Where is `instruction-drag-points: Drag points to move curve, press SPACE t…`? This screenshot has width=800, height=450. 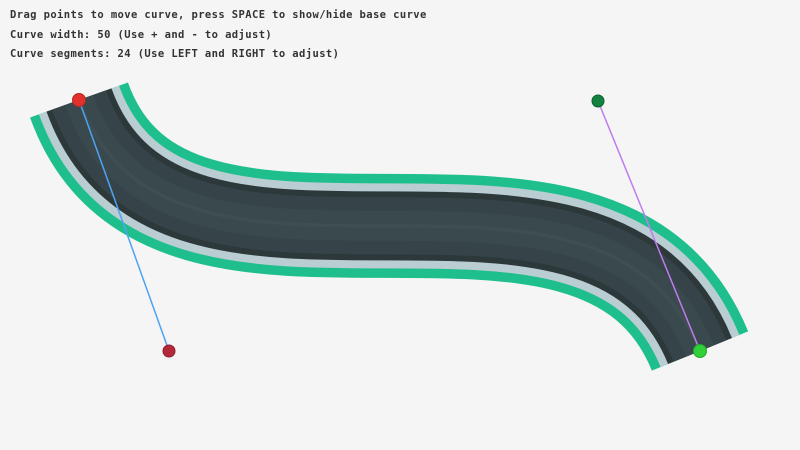
instruction-drag-points: Drag points to move curve, press SPACE t… is located at coordinates (218, 15).